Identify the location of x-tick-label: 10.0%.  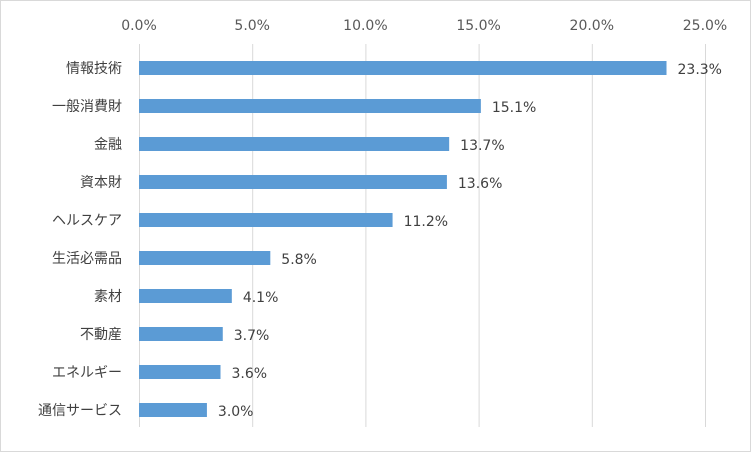
(365, 26).